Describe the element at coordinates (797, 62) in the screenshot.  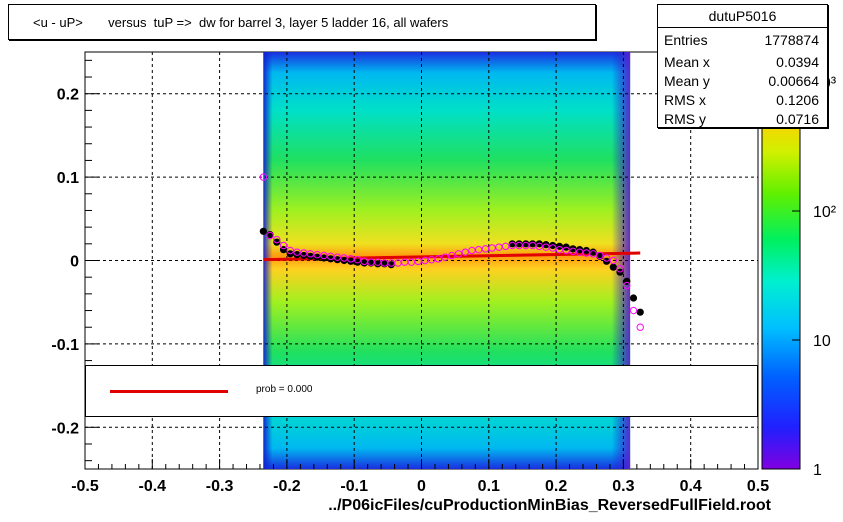
I see `stats-value: 0.0394` at that location.